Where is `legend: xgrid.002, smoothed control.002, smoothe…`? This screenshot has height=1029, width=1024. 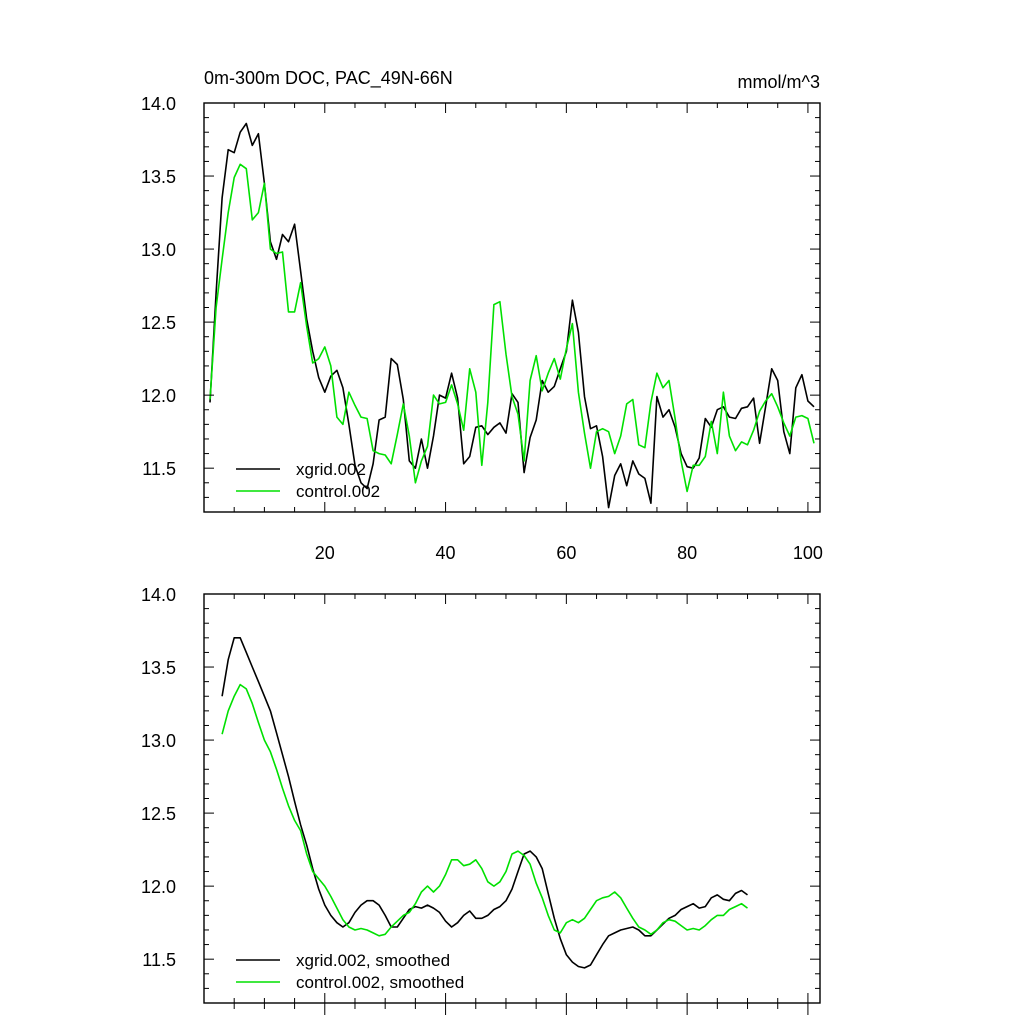
legend: xgrid.002, smoothed control.002, smoothe… is located at coordinates (350, 971).